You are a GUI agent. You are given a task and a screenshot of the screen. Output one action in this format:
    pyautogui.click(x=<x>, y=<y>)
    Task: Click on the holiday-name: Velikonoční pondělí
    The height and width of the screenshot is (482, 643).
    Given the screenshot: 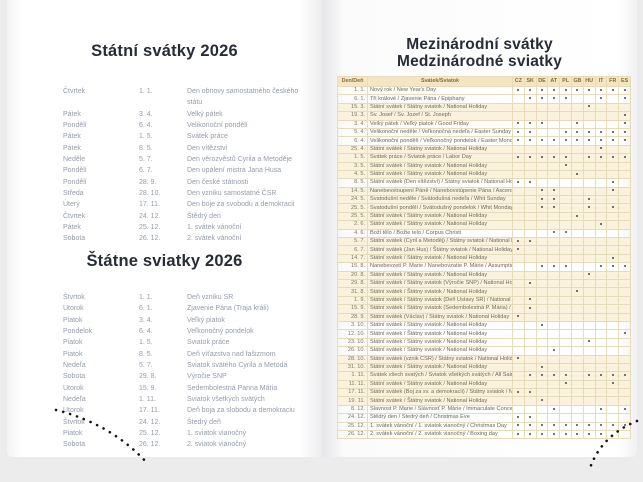 What is the action you would take?
    pyautogui.click(x=217, y=126)
    